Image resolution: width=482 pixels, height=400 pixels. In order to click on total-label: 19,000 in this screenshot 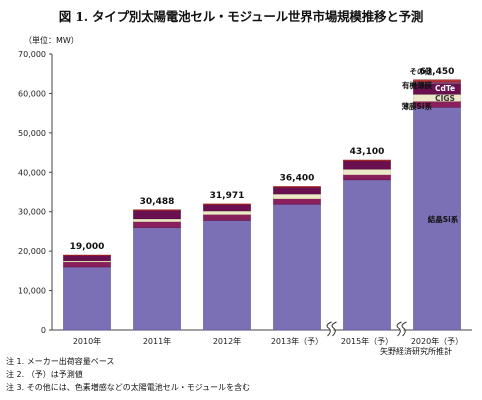, I will do `click(87, 247)`.